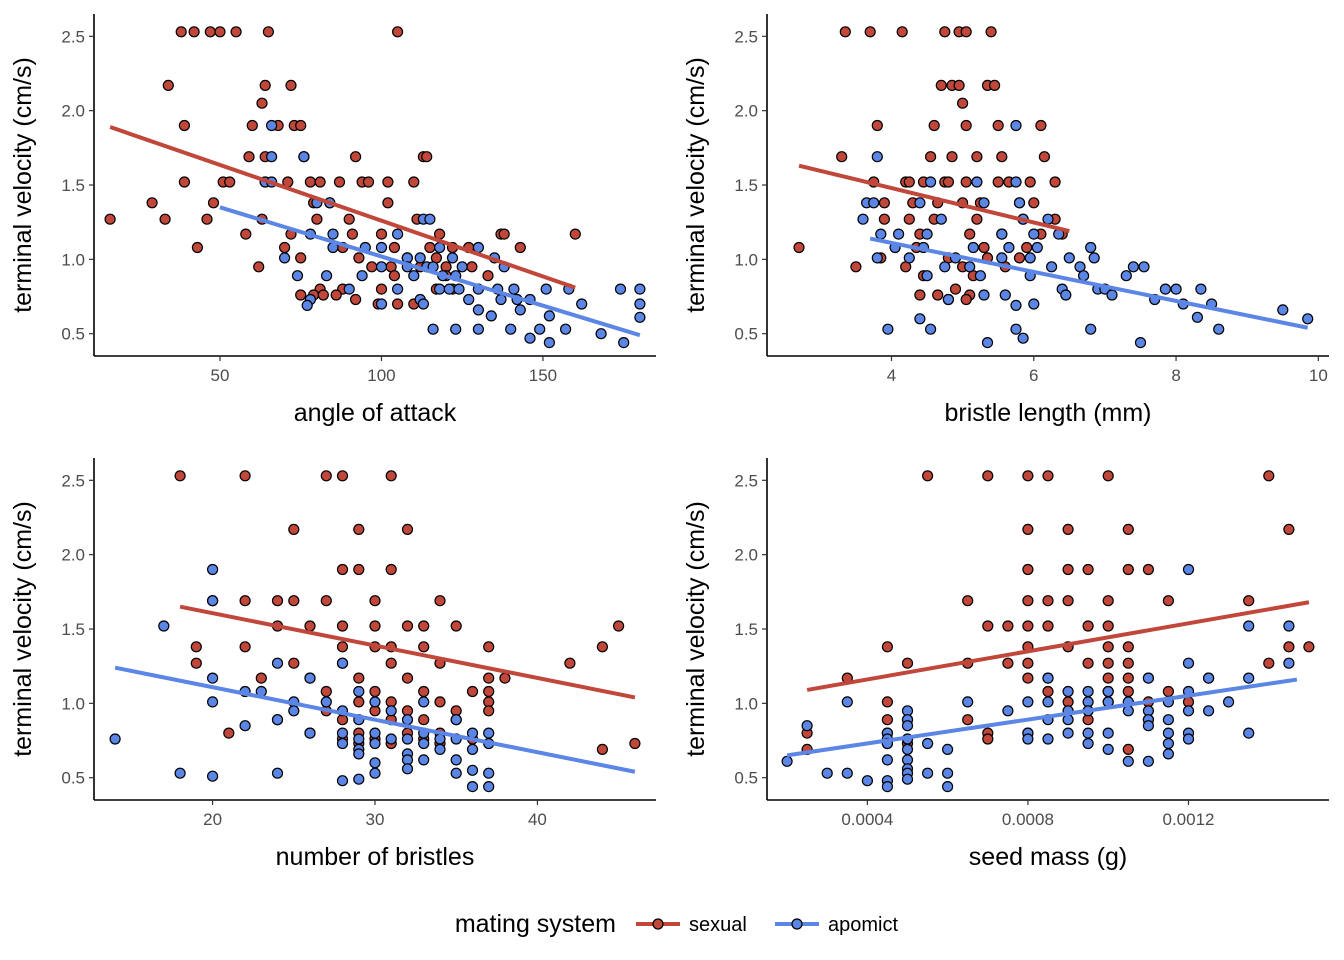  Describe the element at coordinates (867, 819) in the screenshot. I see `x-tick-label: 0.0004` at that location.